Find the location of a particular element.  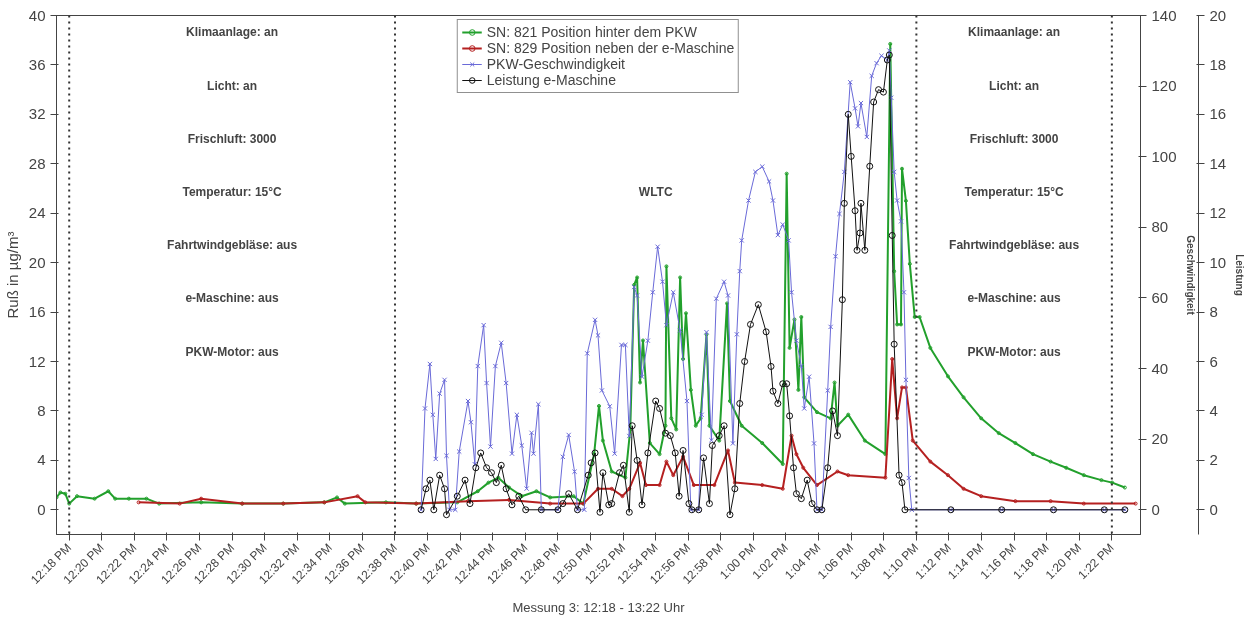

y-axis-title: Ruß in µg/m³ is located at coordinates (12, 275).